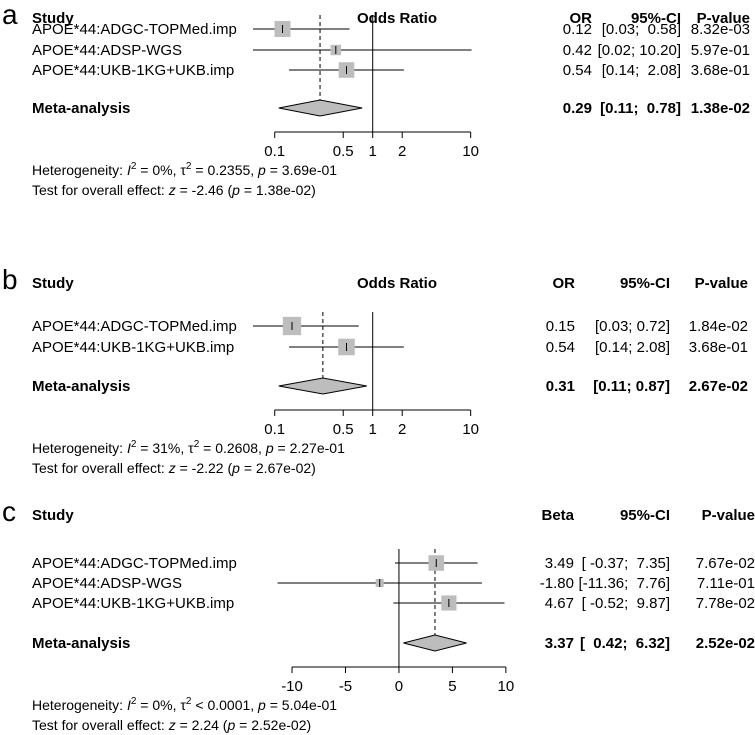 The height and width of the screenshot is (735, 755). What do you see at coordinates (320, 108) in the screenshot?
I see `panel-a-meta-diamond` at bounding box center [320, 108].